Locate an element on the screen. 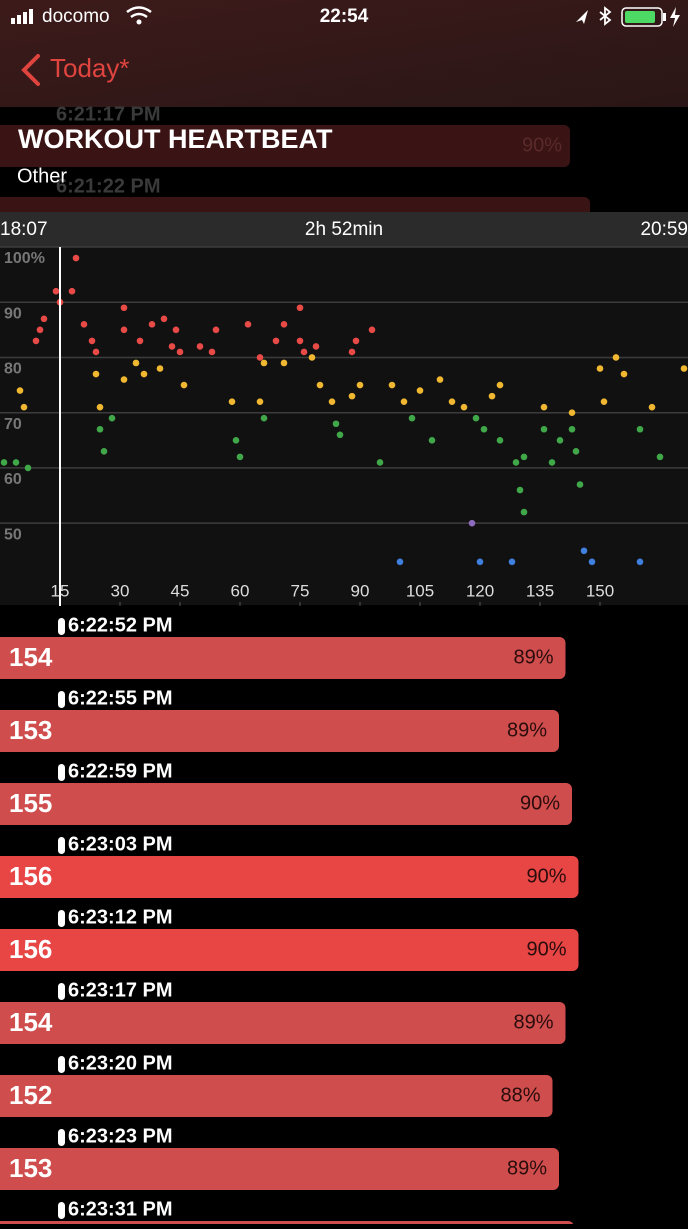 This screenshot has width=688, height=1229. ghost-bar is located at coordinates (285, 146).